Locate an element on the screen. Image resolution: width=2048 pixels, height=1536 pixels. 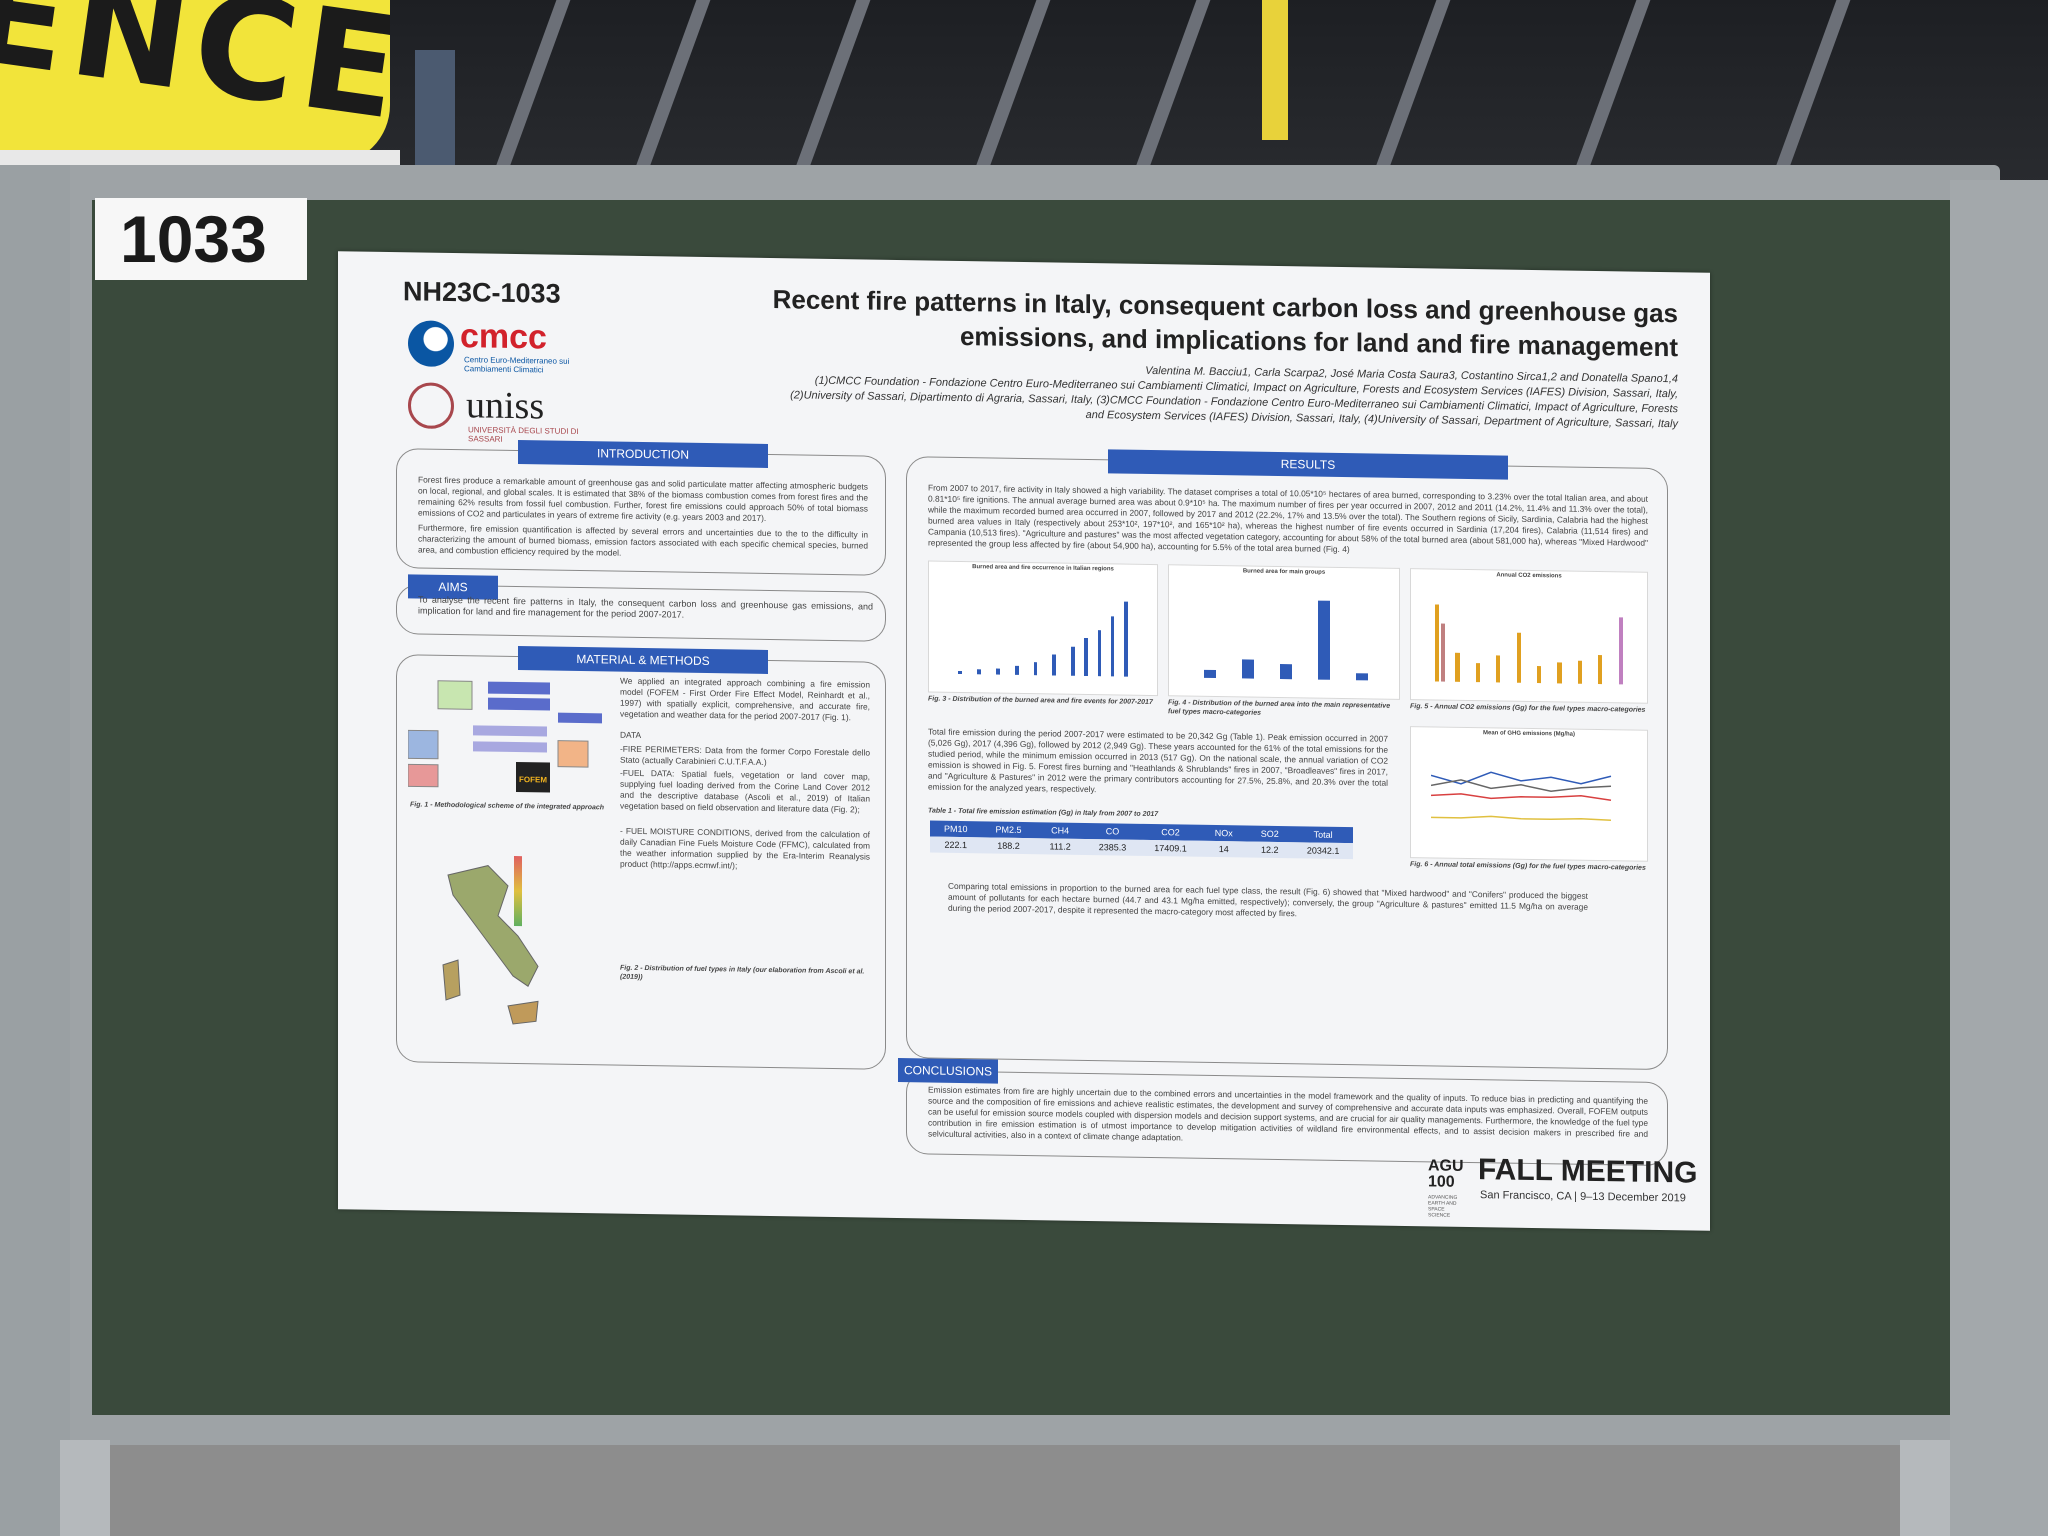
fig5-chart: Annual CO2 emissions is located at coordinates (1529, 636).